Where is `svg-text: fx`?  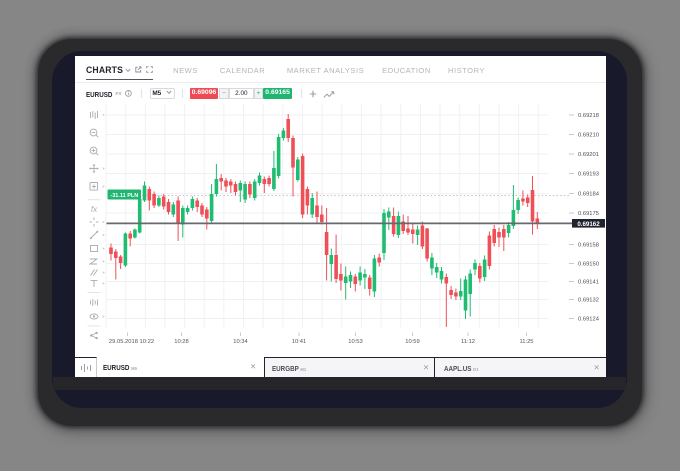
svg-text: fx is located at coordinates (93, 209).